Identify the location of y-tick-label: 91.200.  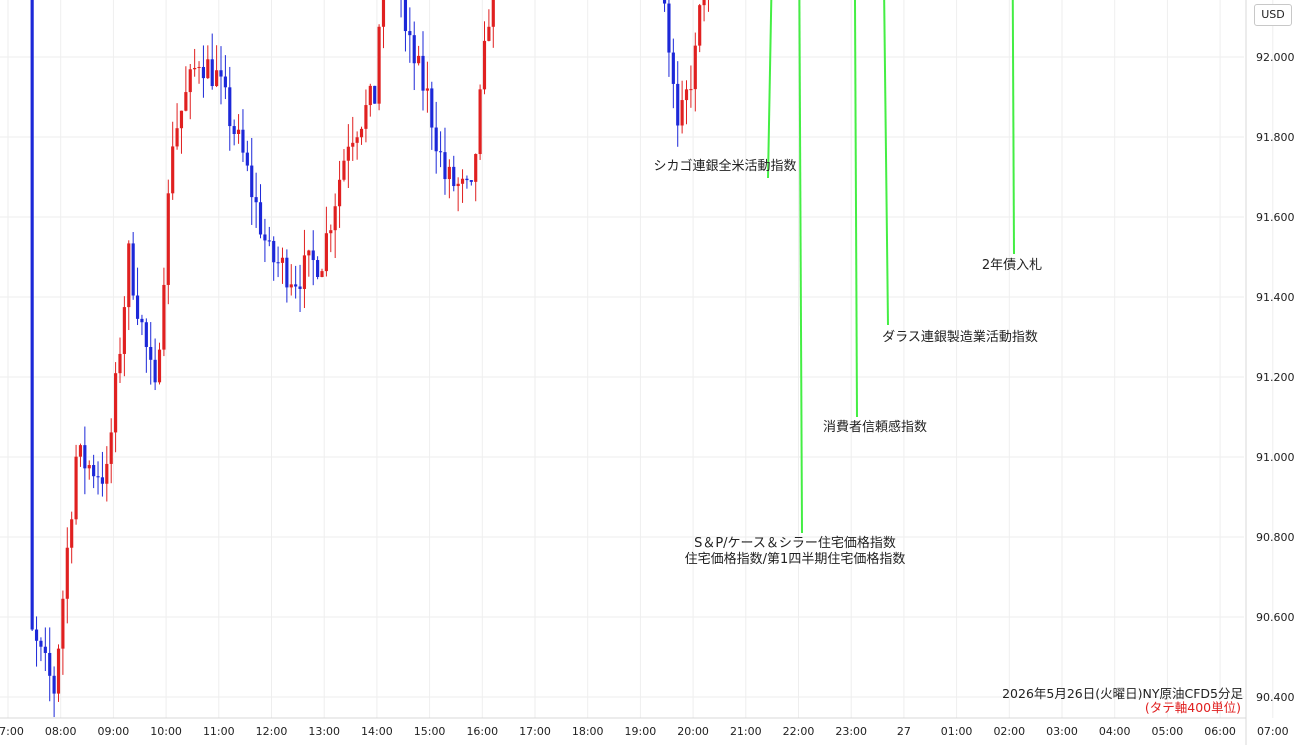
(1275, 377).